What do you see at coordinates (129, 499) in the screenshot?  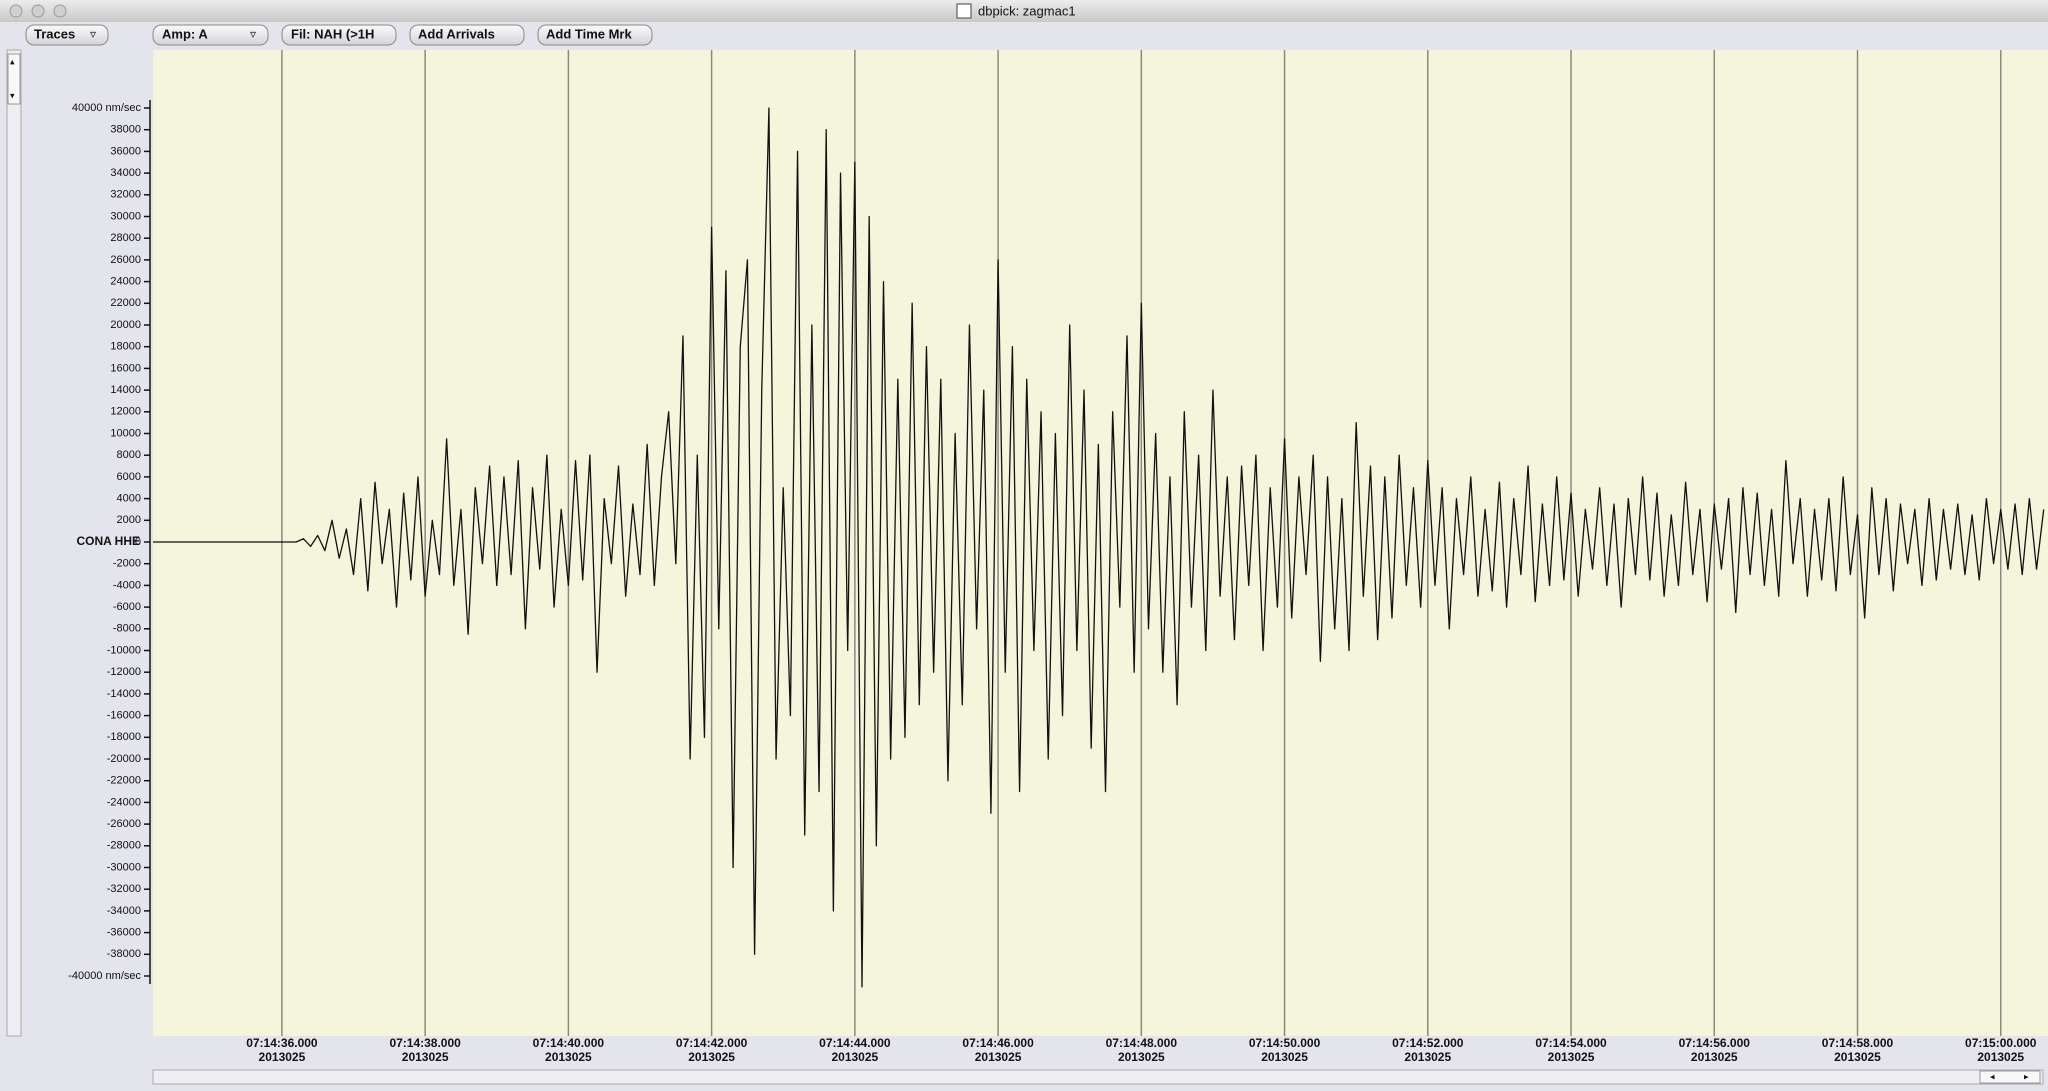 I see `y-tick-label: 4000` at bounding box center [129, 499].